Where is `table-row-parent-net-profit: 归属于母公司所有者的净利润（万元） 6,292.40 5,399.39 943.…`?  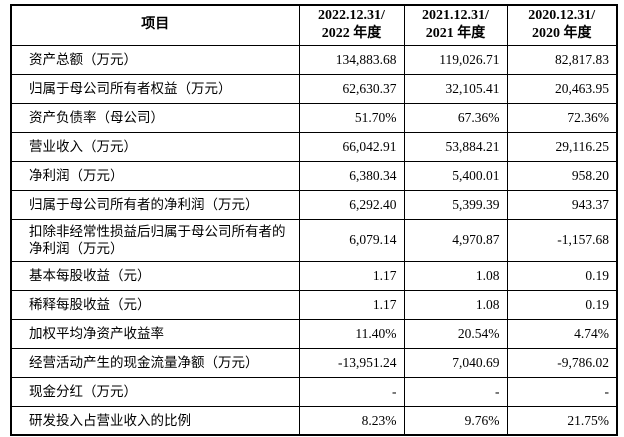
table-row-parent-net-profit: 归属于母公司所有者的净利润（万元） 6,292.40 5,399.39 943.… is located at coordinates (314, 204).